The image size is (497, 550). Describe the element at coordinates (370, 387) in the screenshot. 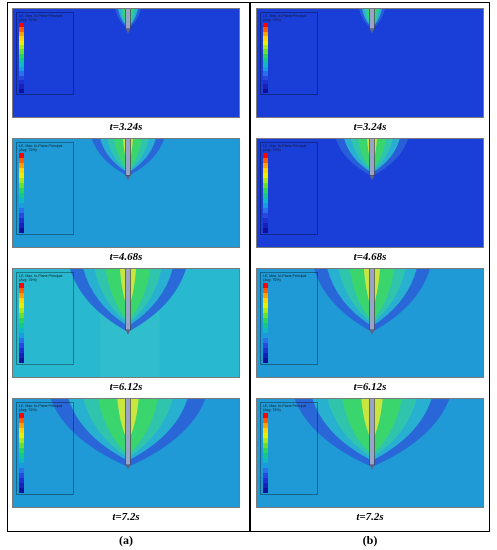

I see `time-label: t=6.12s` at that location.